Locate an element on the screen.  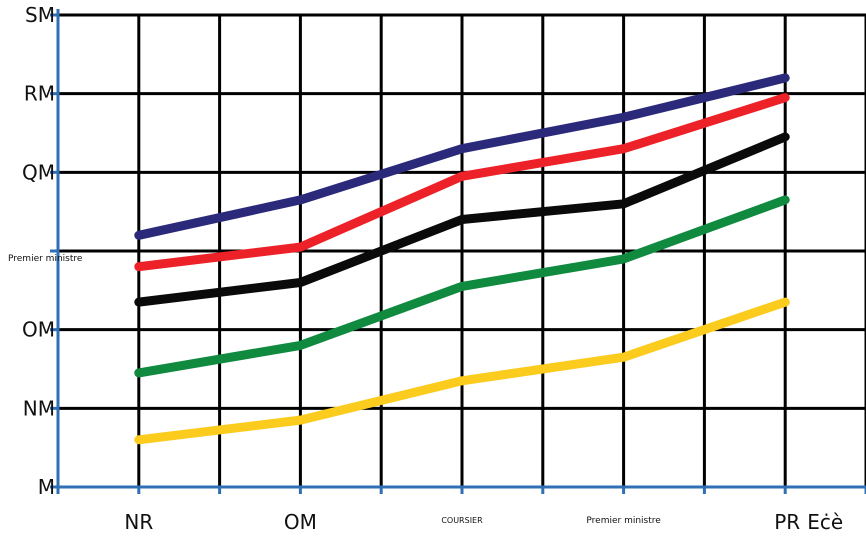
y-tick-label: RM is located at coordinates (39, 94).